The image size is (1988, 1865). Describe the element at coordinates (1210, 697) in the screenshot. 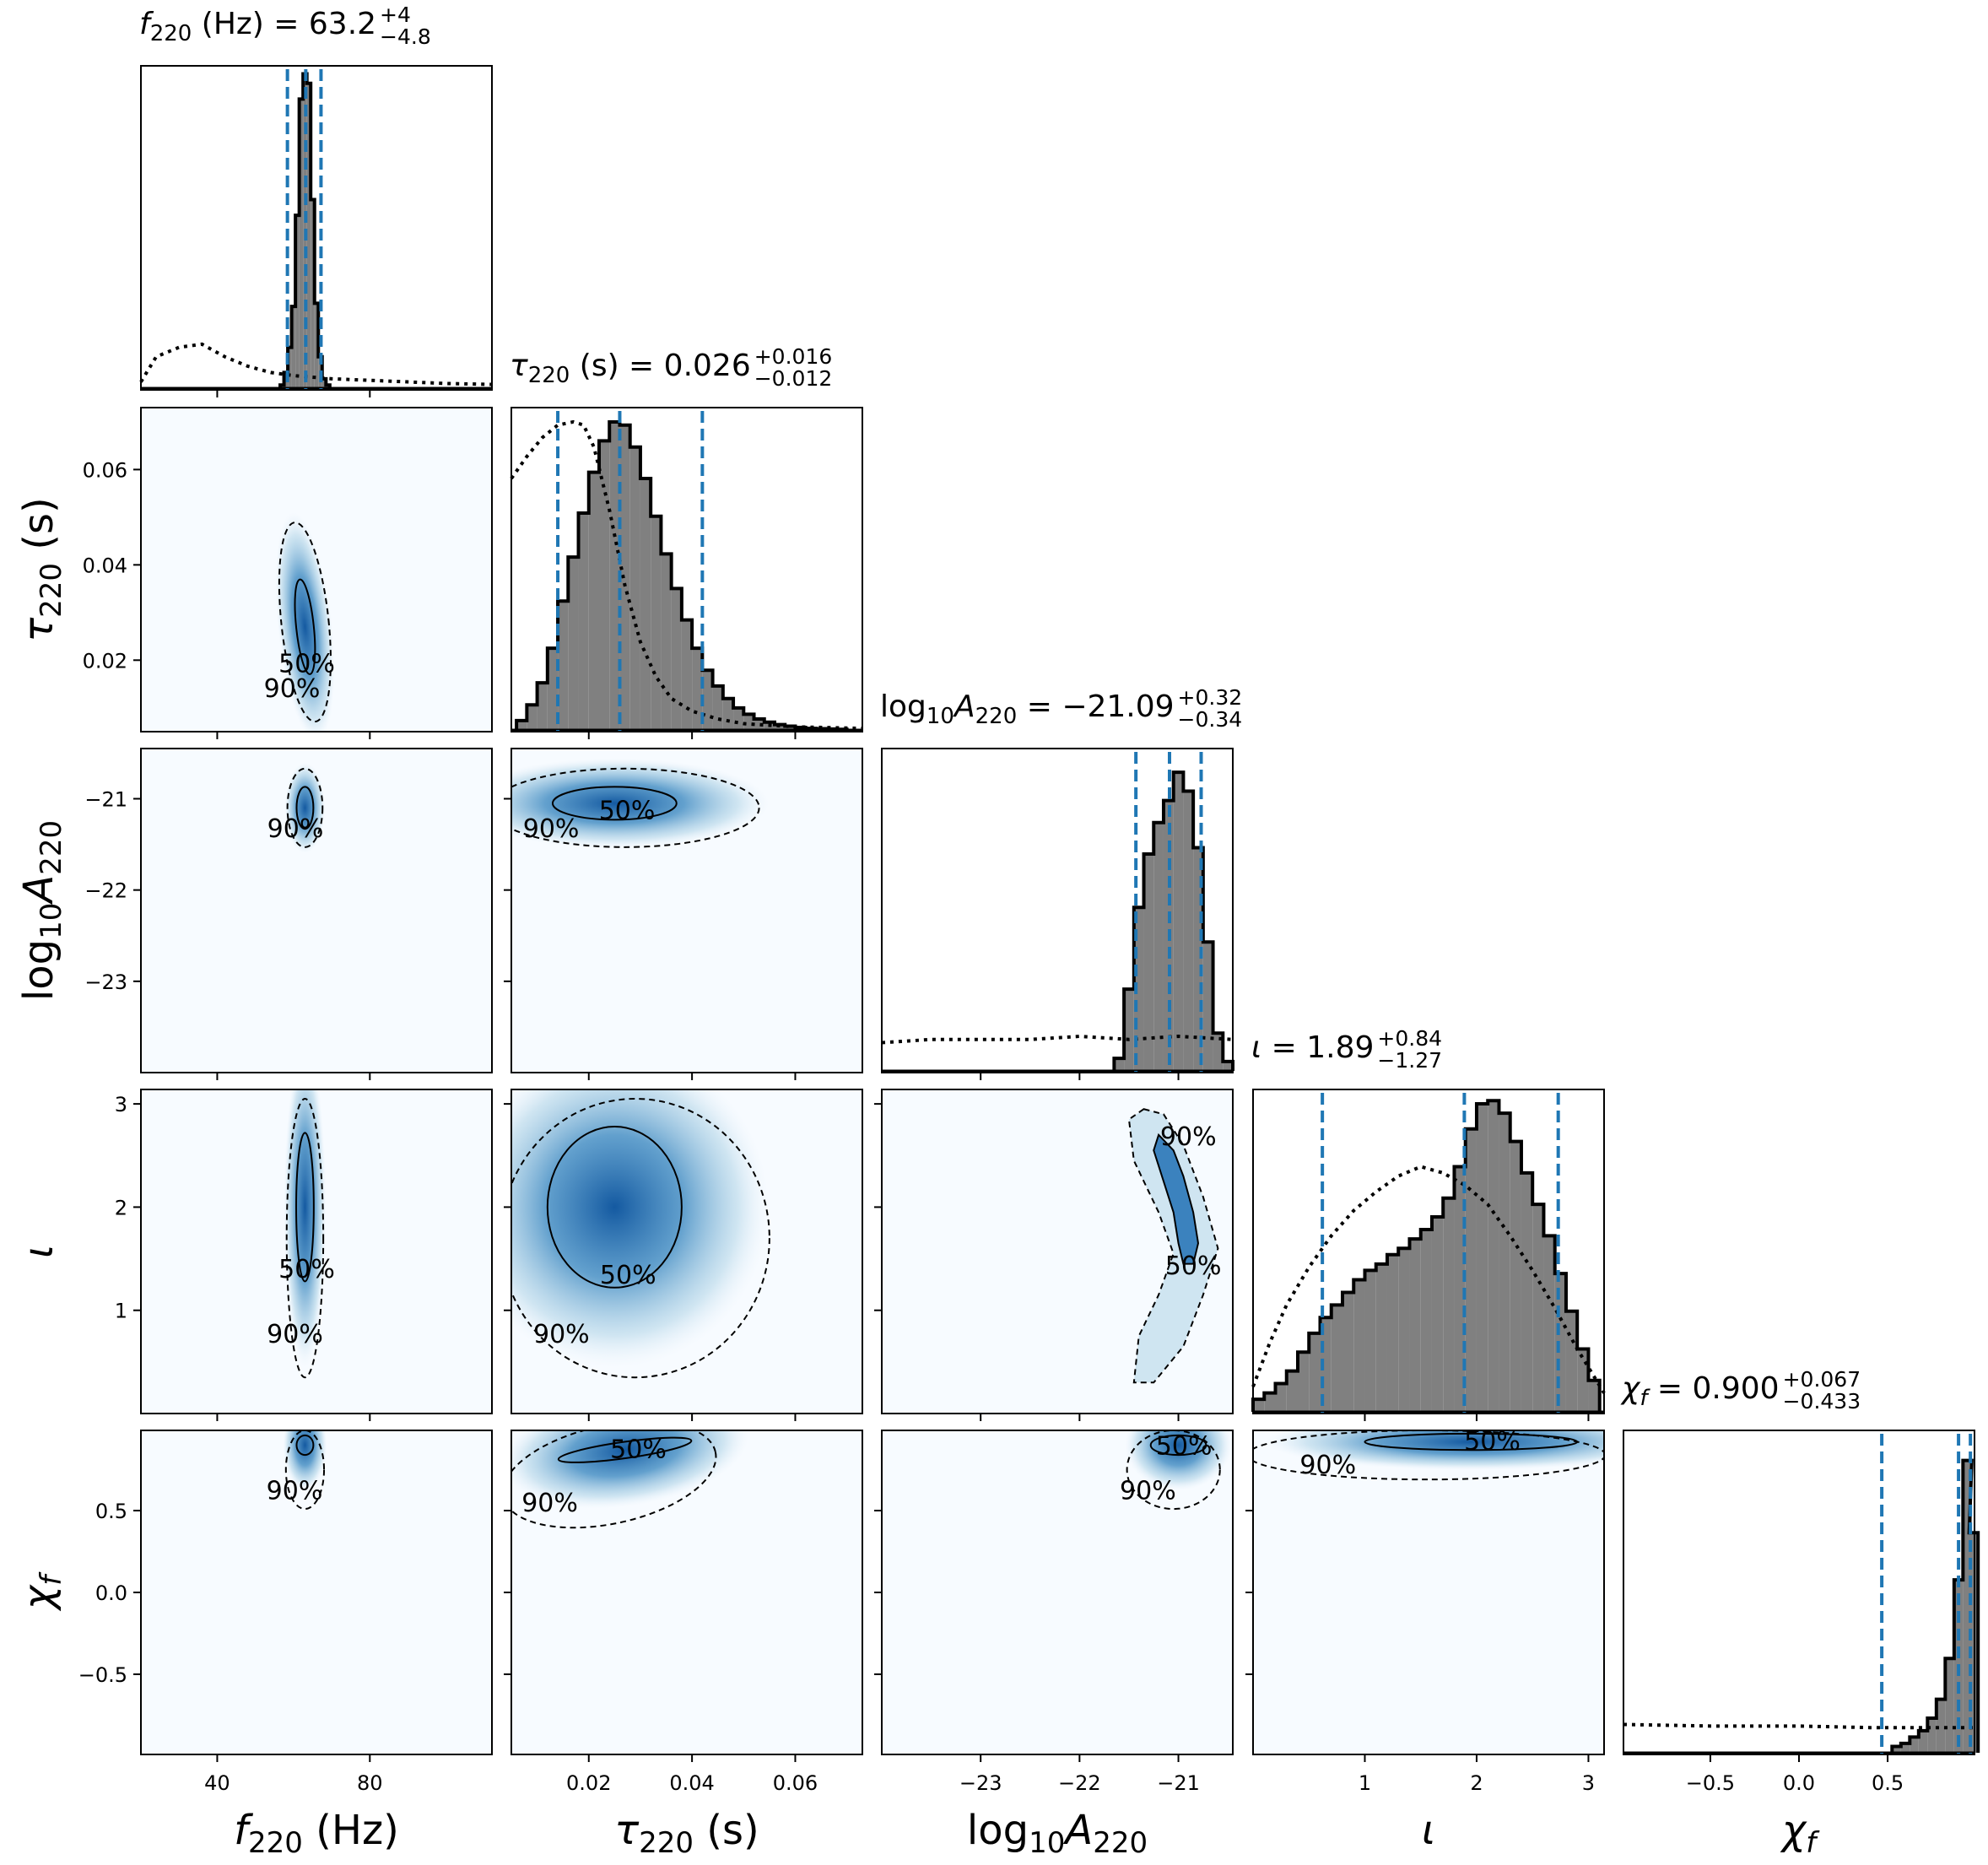

I see `title-plus-log10A220: +0.32` at that location.